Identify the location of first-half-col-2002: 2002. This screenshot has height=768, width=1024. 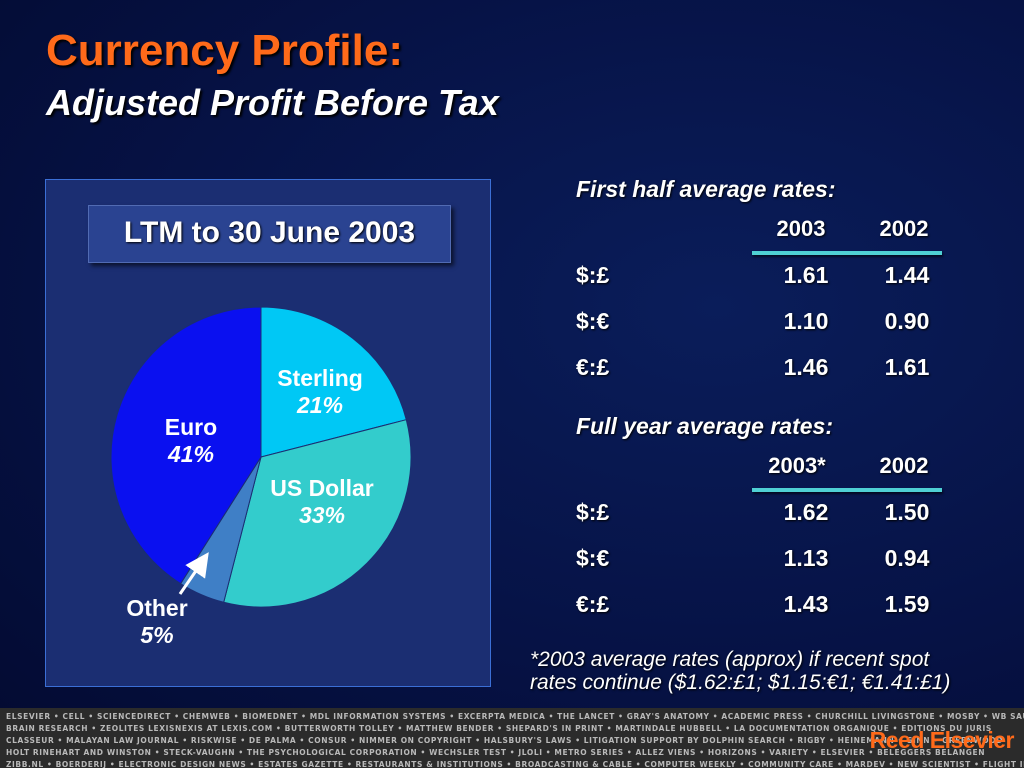
(904, 228).